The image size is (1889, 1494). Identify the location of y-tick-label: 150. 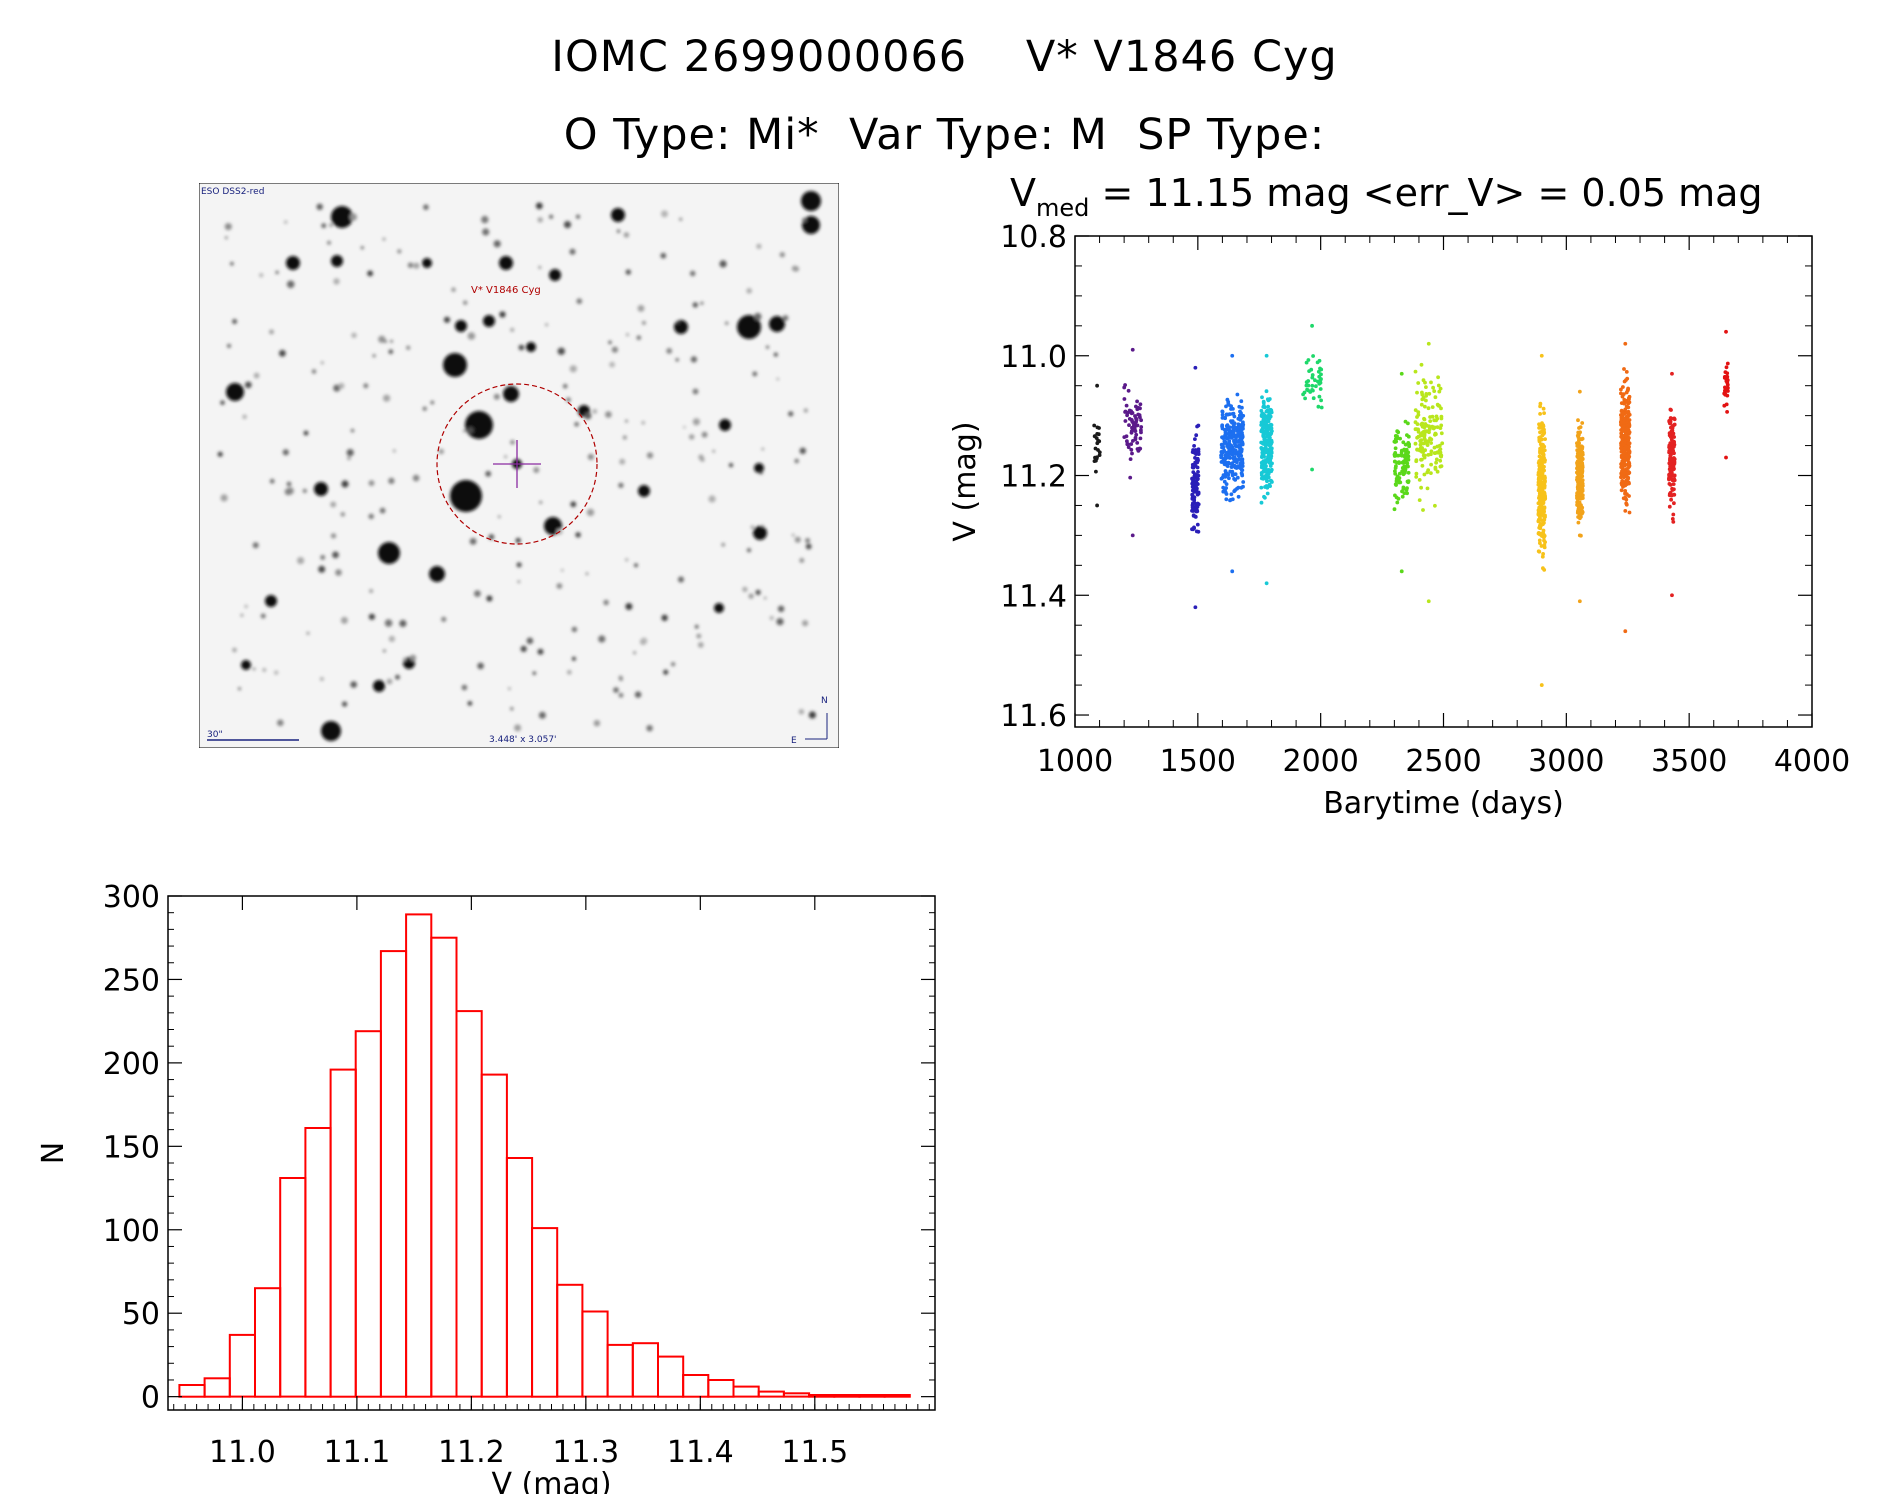
(131, 1147).